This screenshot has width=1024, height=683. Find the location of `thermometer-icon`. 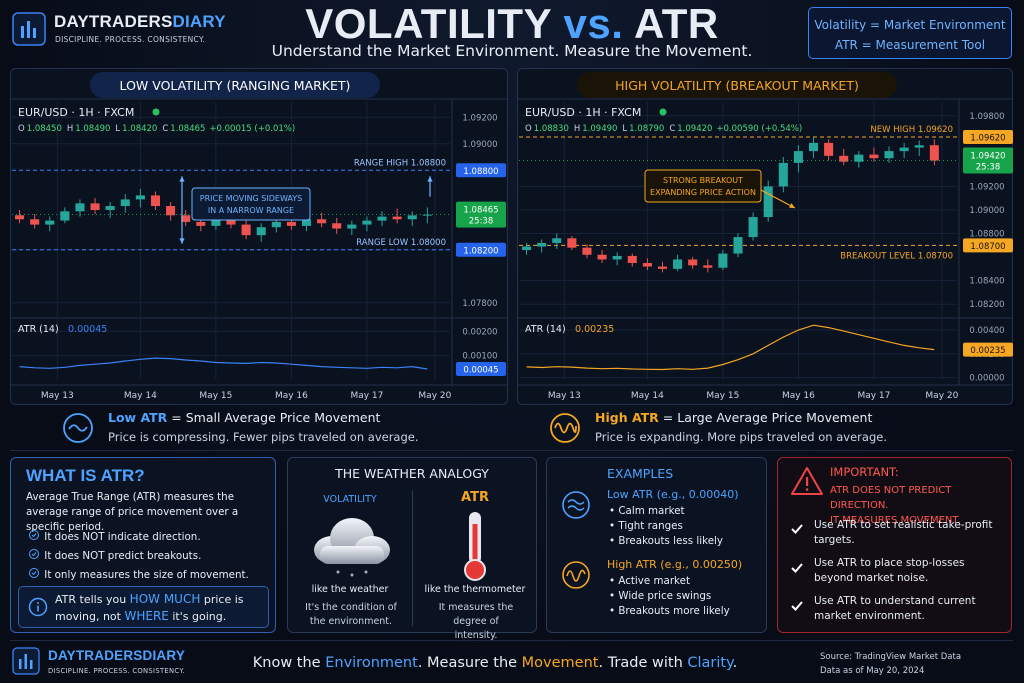

thermometer-icon is located at coordinates (475, 546).